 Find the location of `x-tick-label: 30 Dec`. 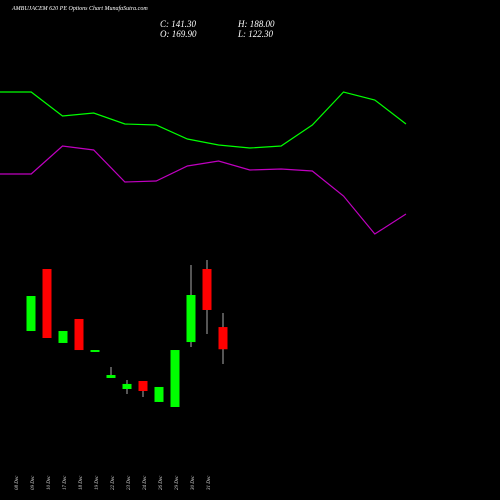

x-tick-label: 30 Dec is located at coordinates (193, 482).